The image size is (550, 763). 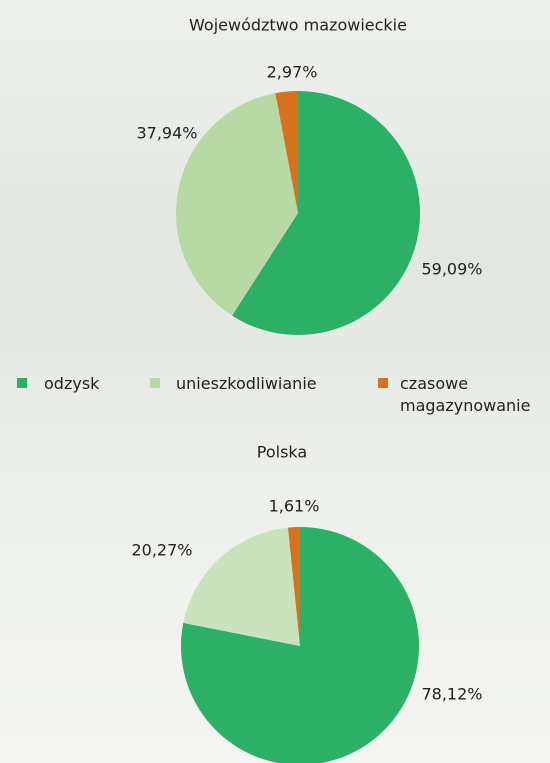 I want to click on data-label: 1,61%, so click(x=294, y=506).